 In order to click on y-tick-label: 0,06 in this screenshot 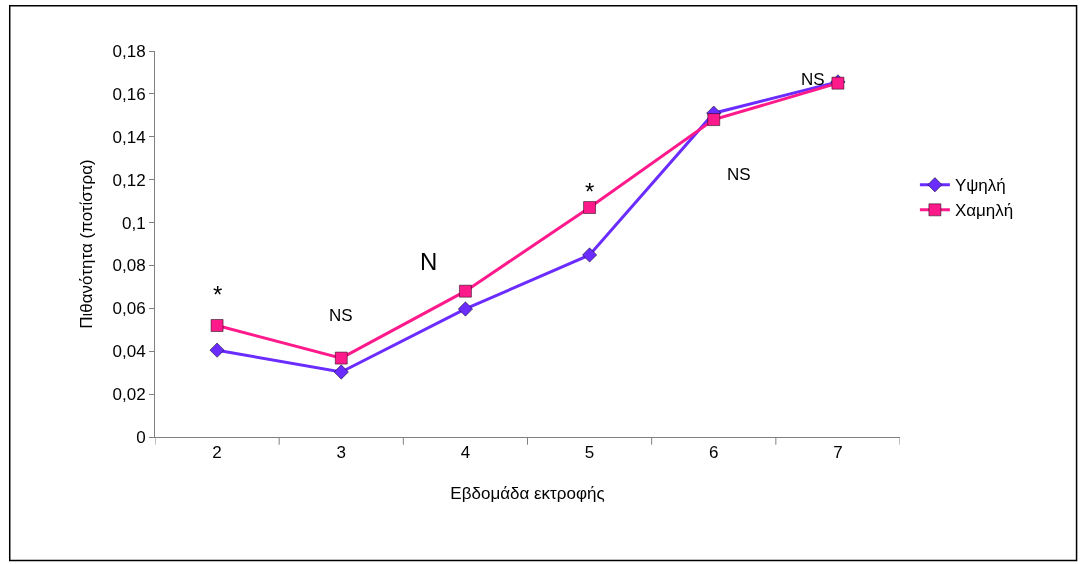, I will do `click(129, 309)`.